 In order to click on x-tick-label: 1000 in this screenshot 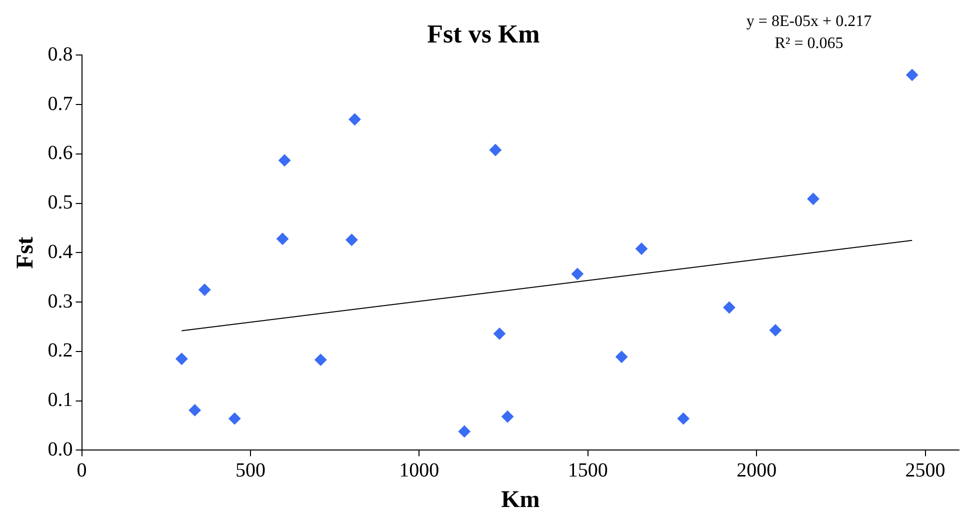, I will do `click(419, 470)`.